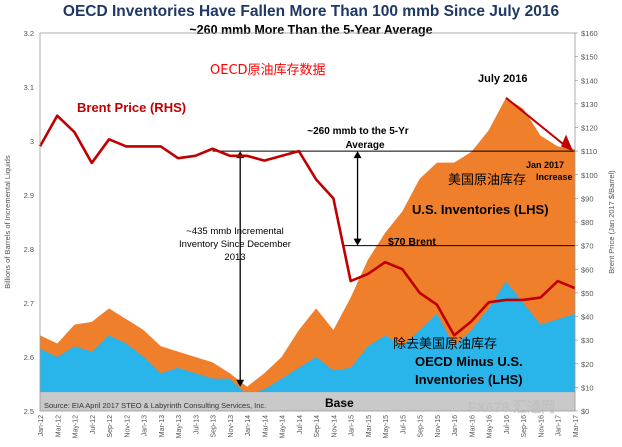  Describe the element at coordinates (480, 209) in the screenshot. I see `label-us-inventories: U.S. Inventories (LHS)` at that location.